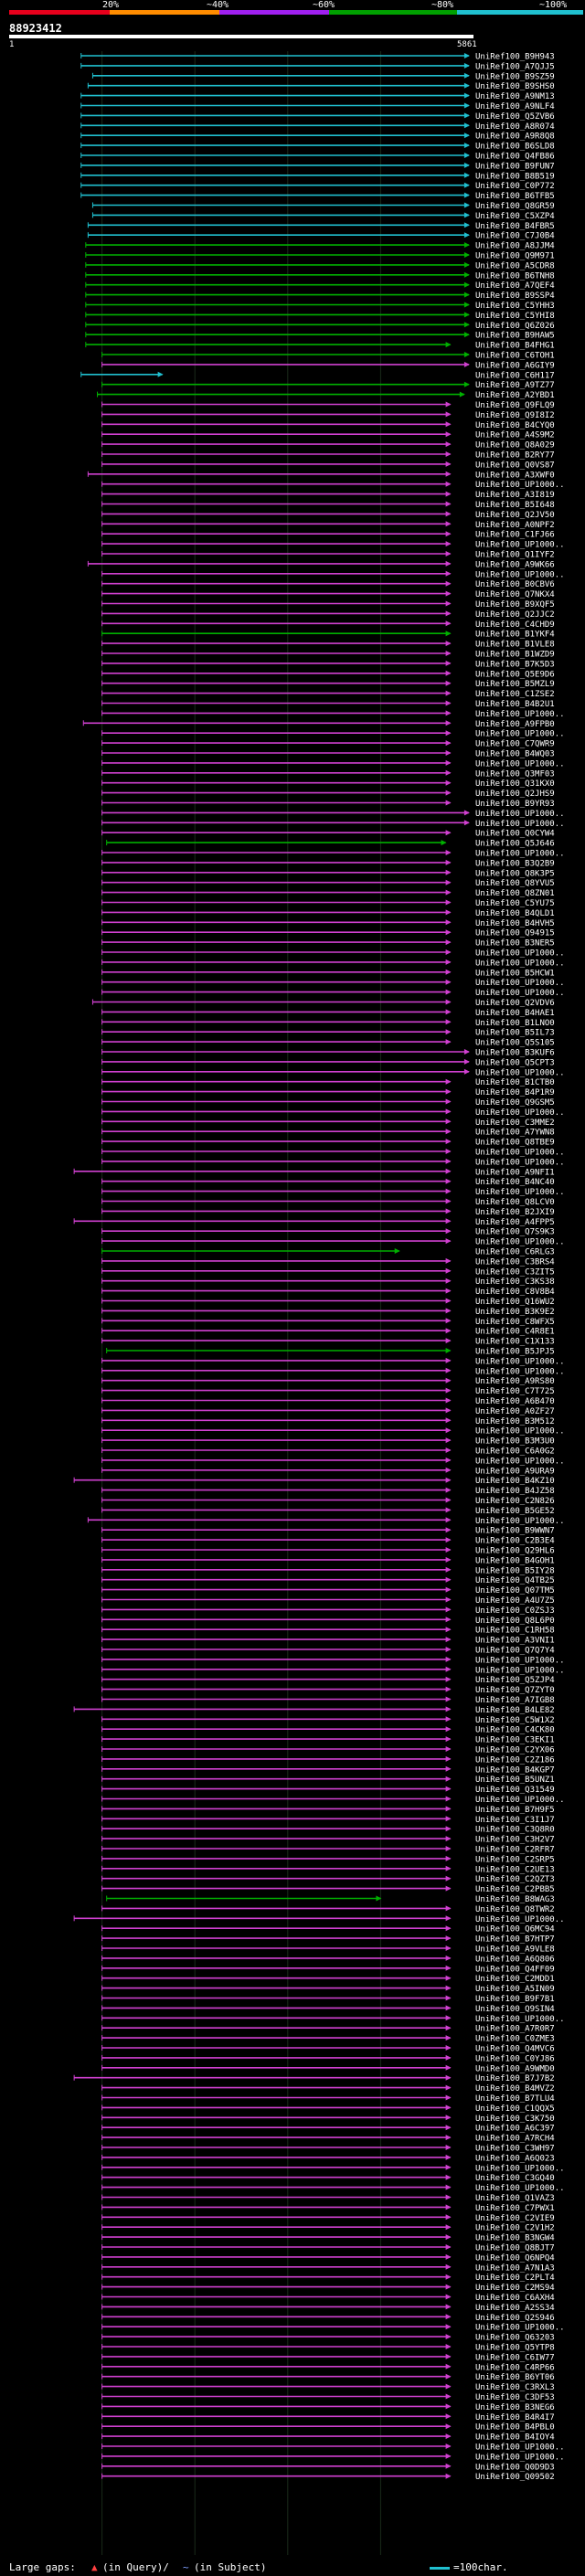  Describe the element at coordinates (328, 2367) in the screenshot. I see `hit-row: UniRef100_C4RP66` at that location.